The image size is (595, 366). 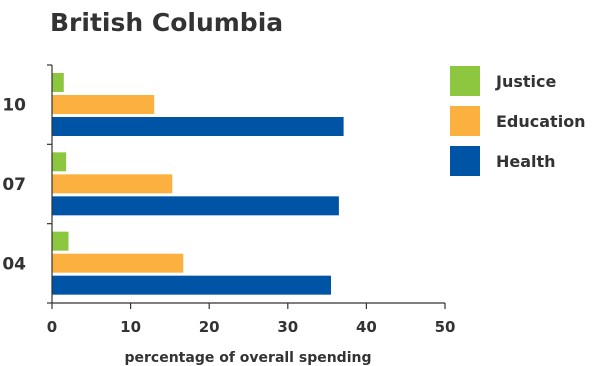 What do you see at coordinates (27, 184) in the screenshot?
I see `category-ticks: 10 07 04` at bounding box center [27, 184].